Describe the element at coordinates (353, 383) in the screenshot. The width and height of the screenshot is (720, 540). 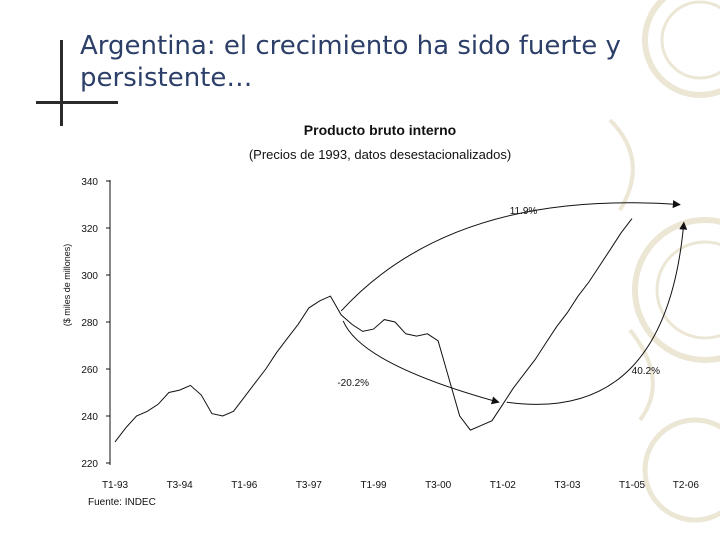
I see `annotation-label-peak-to-trough: -20.2%` at that location.